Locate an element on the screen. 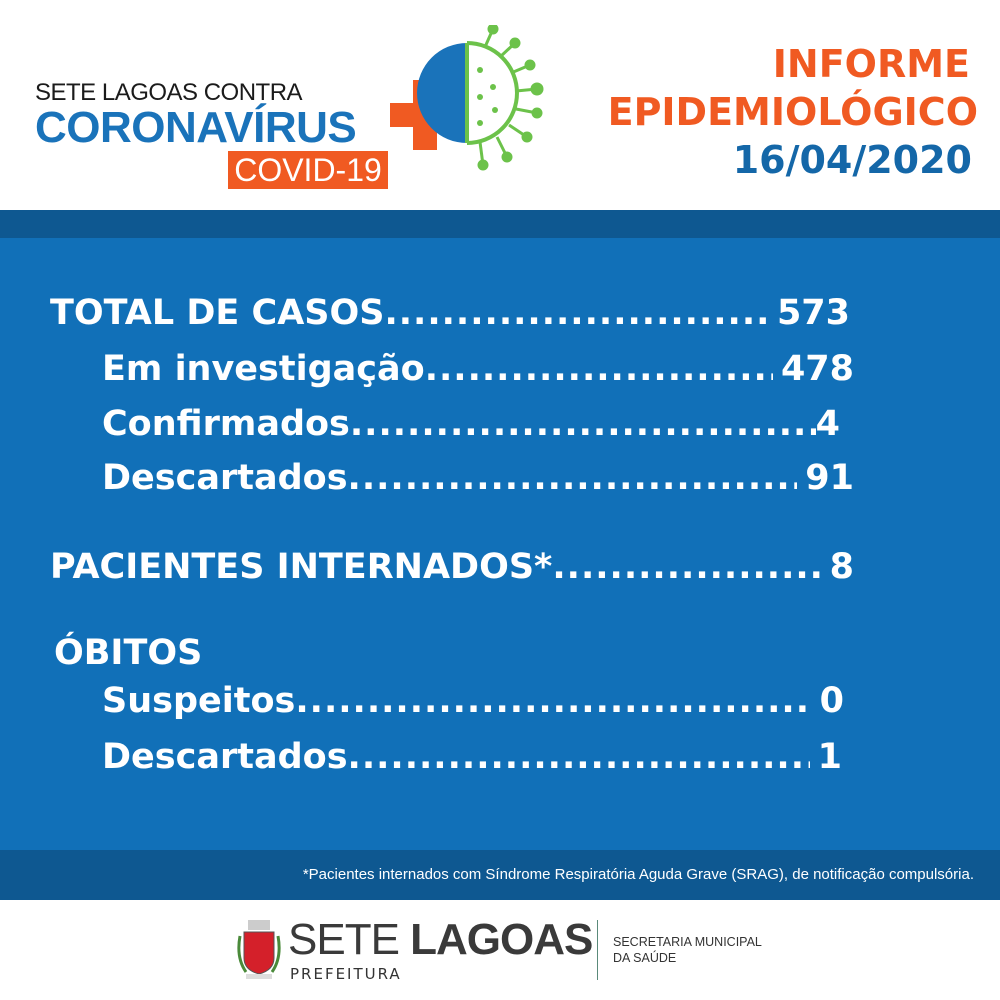  stat-deaths-discarded: Descartados 1 is located at coordinates (472, 757).